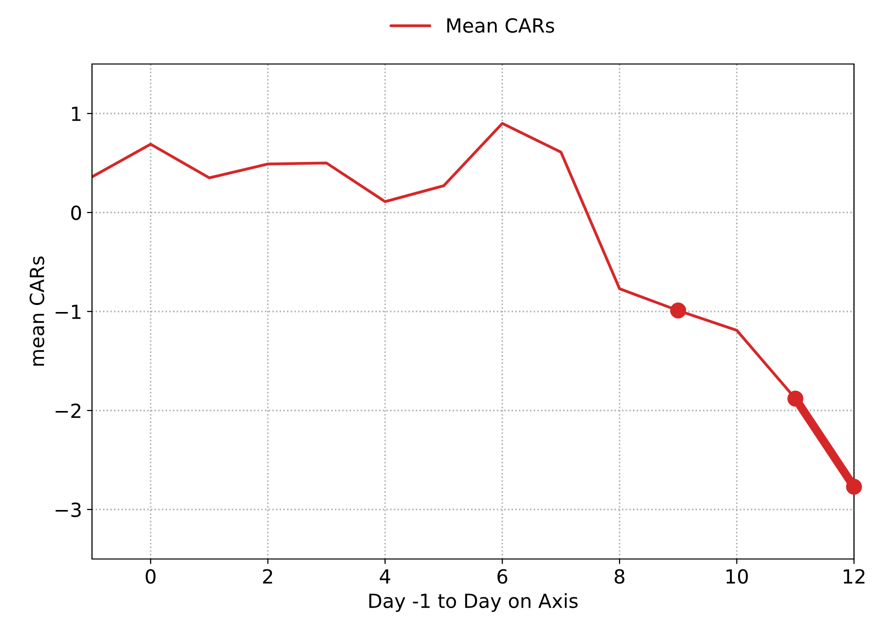  I want to click on x-tick-label: 2, so click(267, 576).